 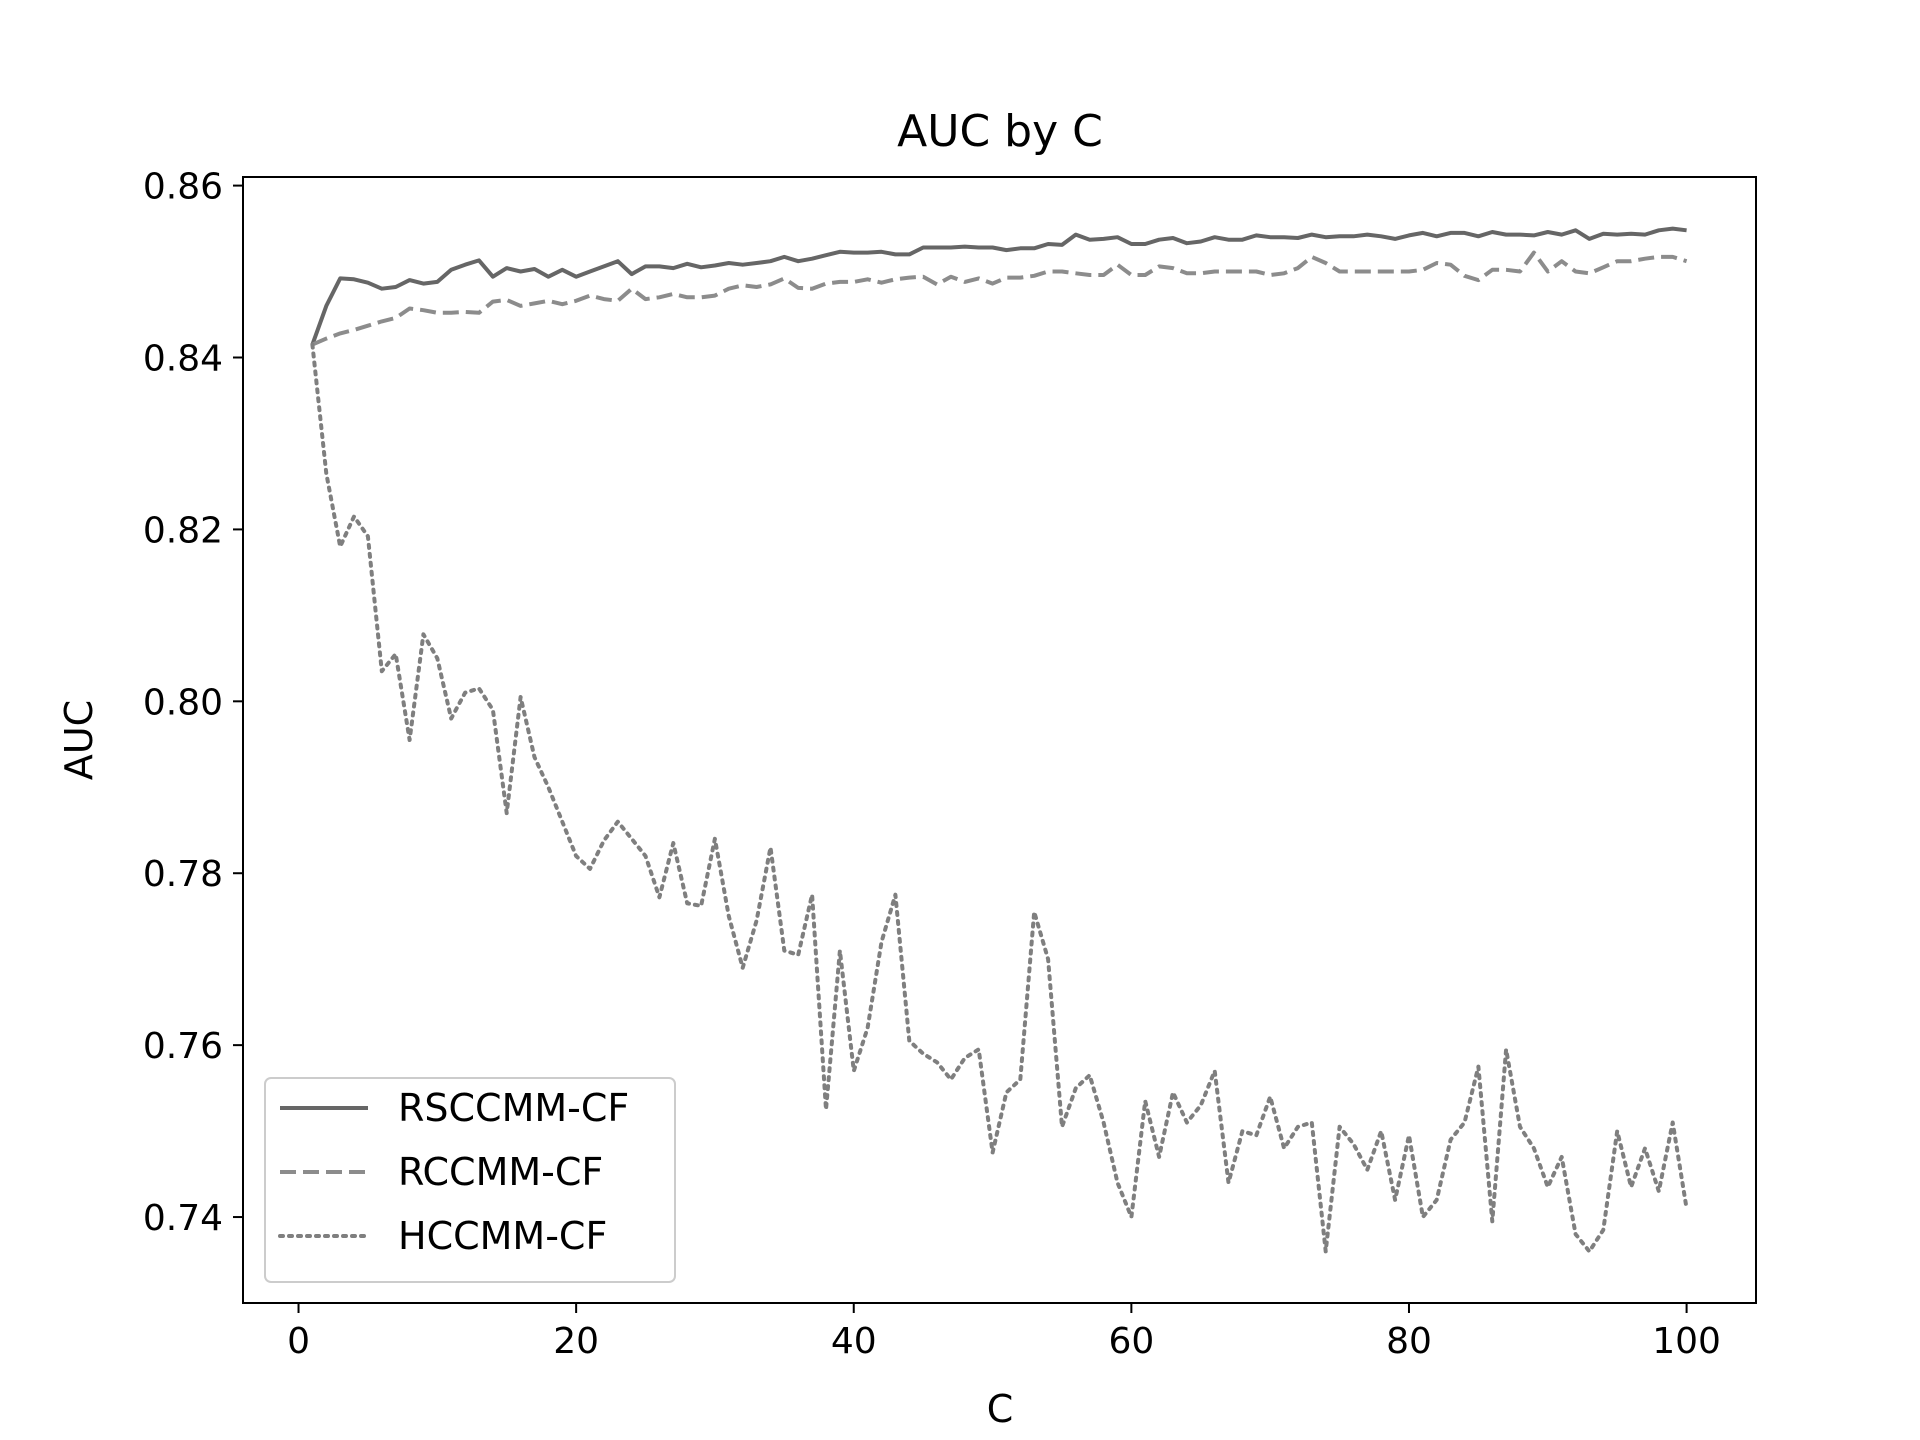 I want to click on legend-label: HCCMM-CF, so click(x=502, y=1236).